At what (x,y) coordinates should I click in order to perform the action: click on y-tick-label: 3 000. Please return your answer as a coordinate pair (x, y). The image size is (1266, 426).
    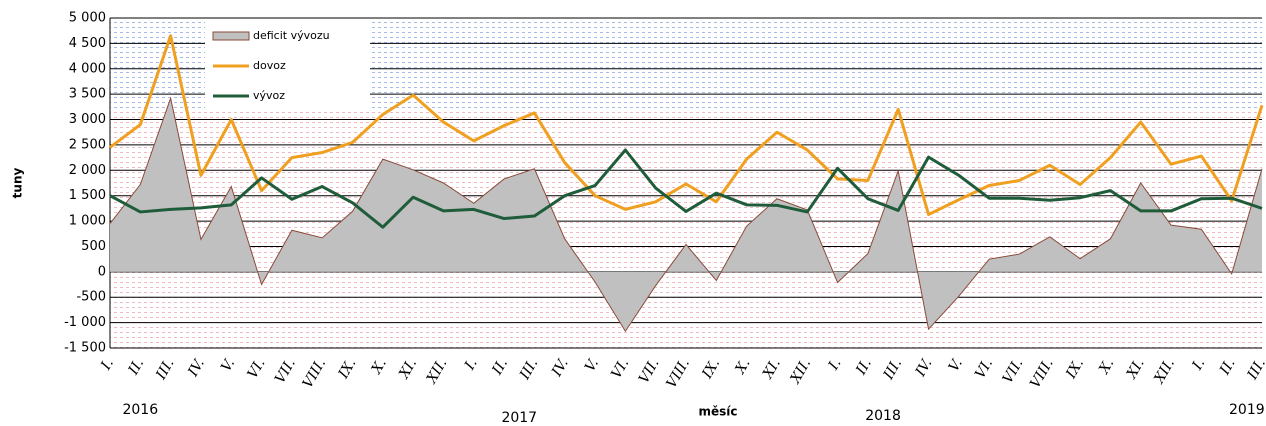
    Looking at the image, I should click on (87, 119).